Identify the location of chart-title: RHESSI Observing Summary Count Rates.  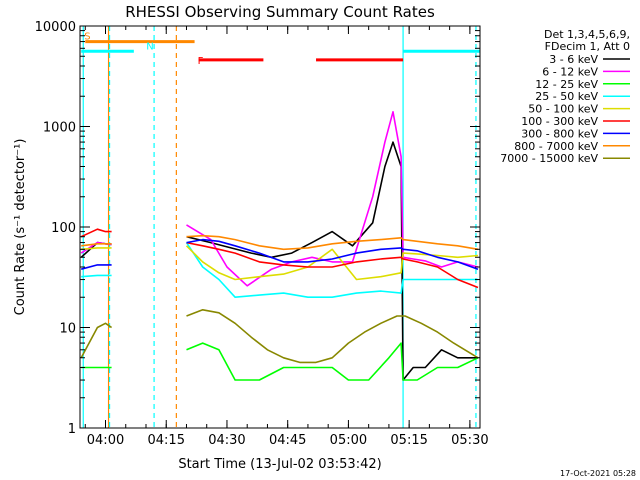
(280, 12).